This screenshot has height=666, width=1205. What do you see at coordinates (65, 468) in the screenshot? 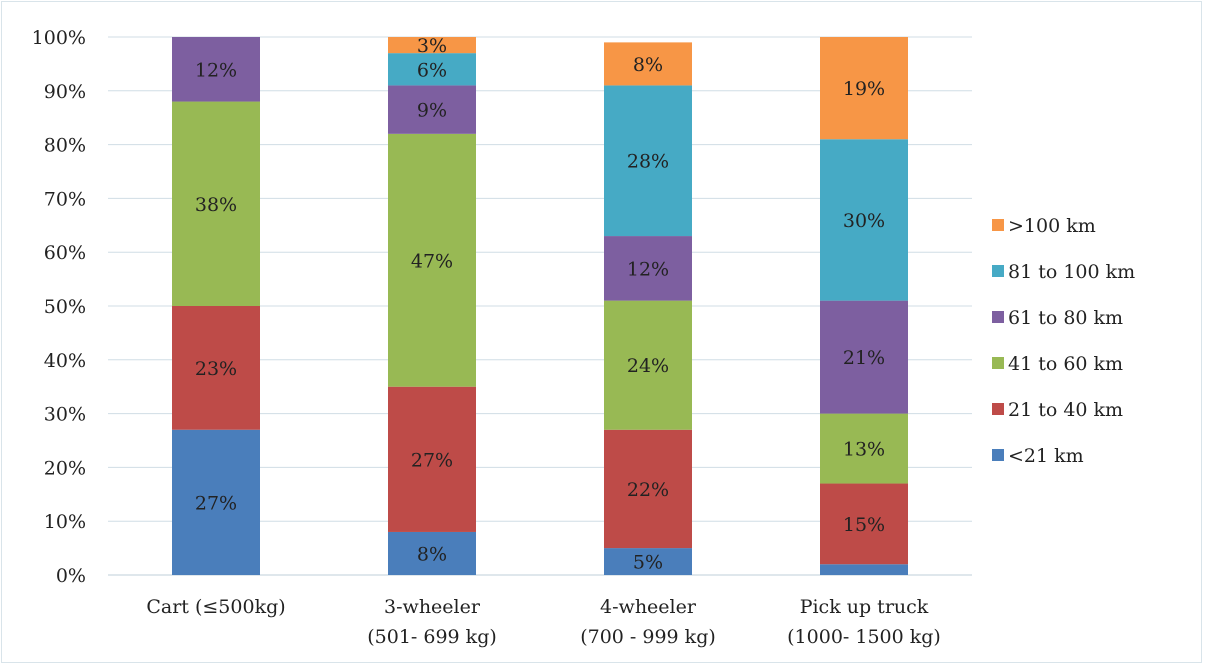
I see `y-tick-label: 20%` at bounding box center [65, 468].